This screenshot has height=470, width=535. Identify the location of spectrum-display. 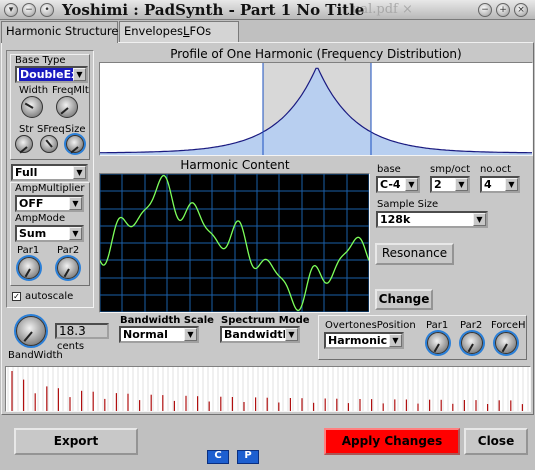
(268, 389).